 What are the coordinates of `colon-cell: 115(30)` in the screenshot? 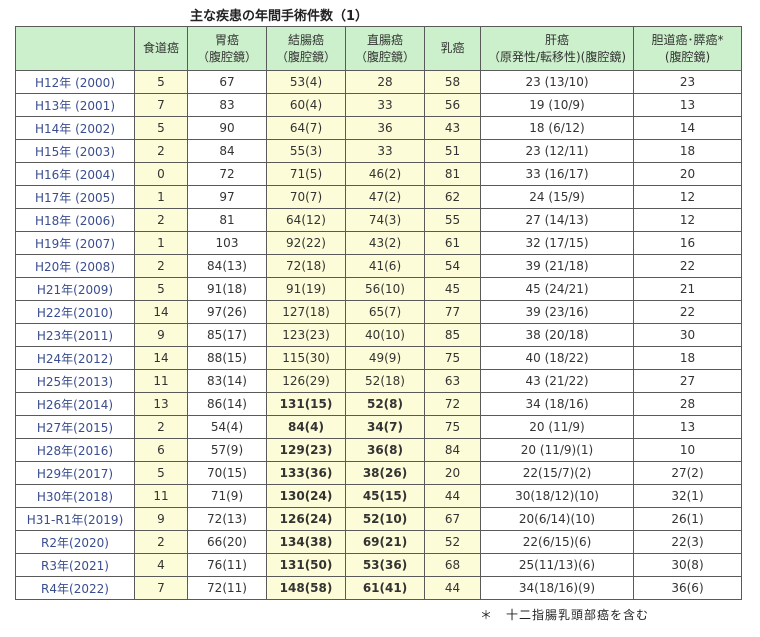 It's located at (306, 358).